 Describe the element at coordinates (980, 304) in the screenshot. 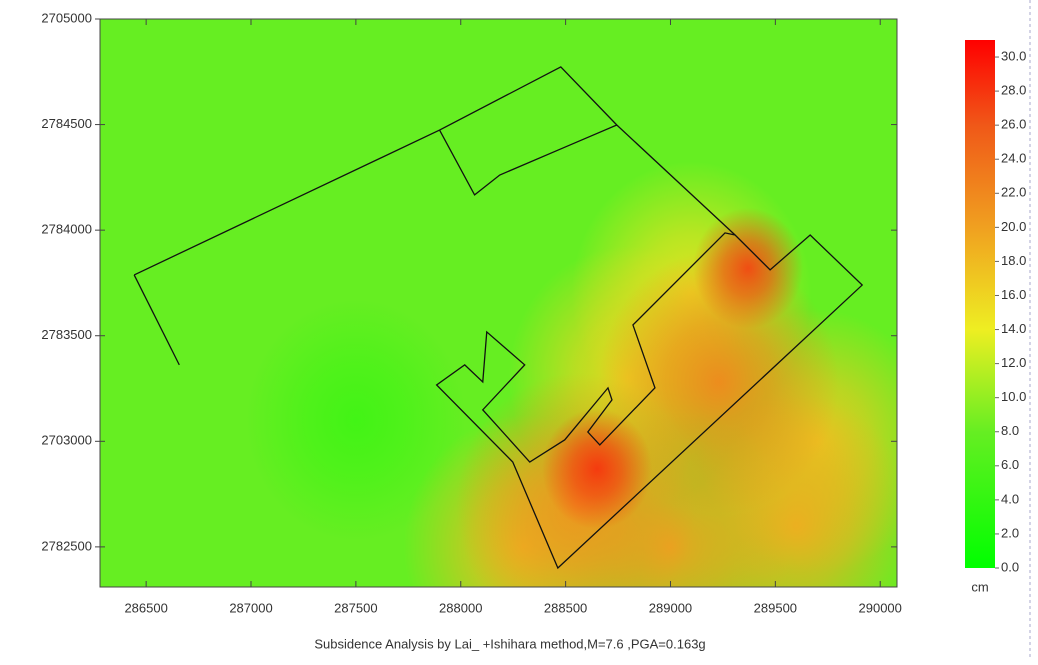

I see `colorbar` at that location.